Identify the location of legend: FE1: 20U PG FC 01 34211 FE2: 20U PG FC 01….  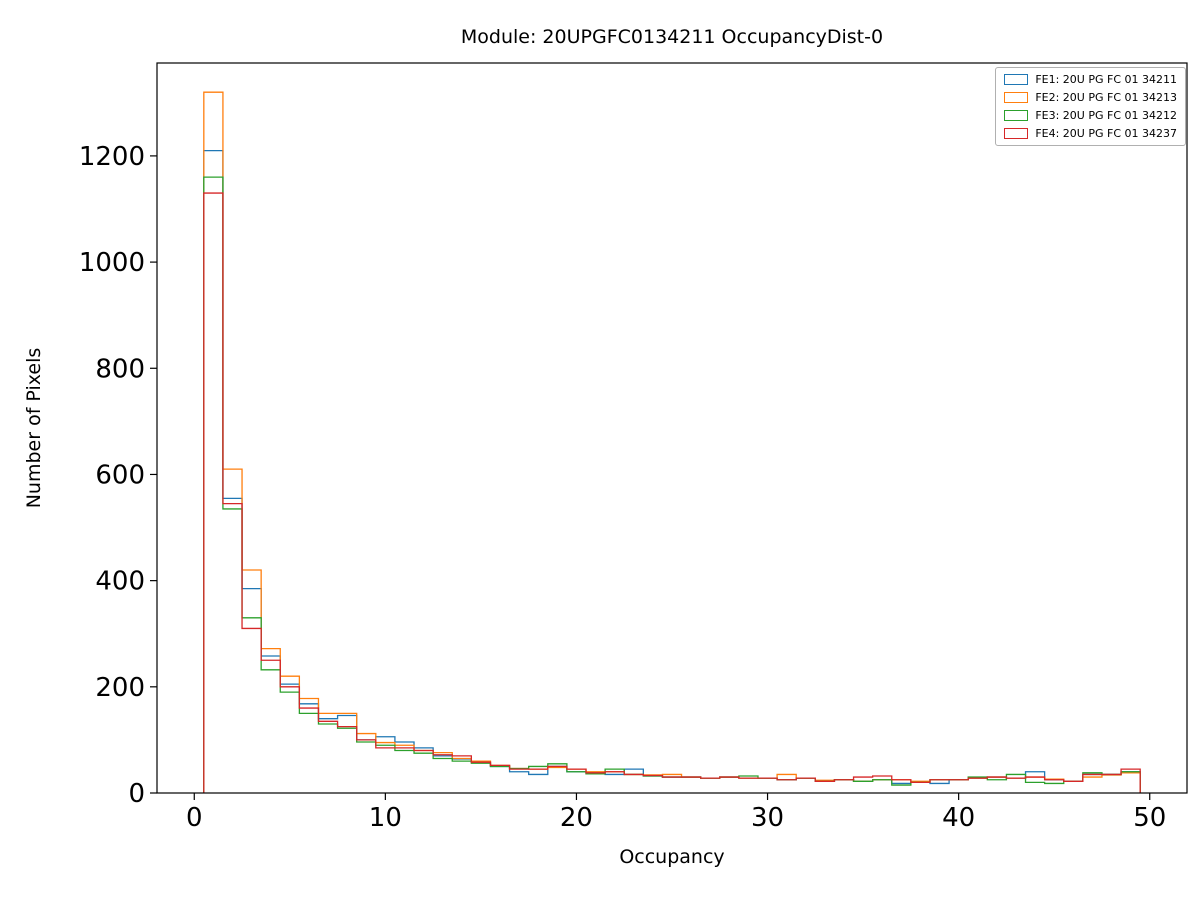
(1090, 106).